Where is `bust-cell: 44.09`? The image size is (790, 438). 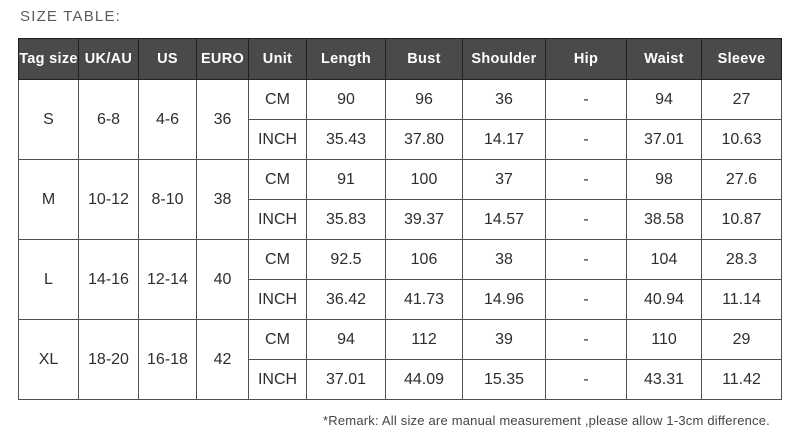 bust-cell: 44.09 is located at coordinates (424, 379).